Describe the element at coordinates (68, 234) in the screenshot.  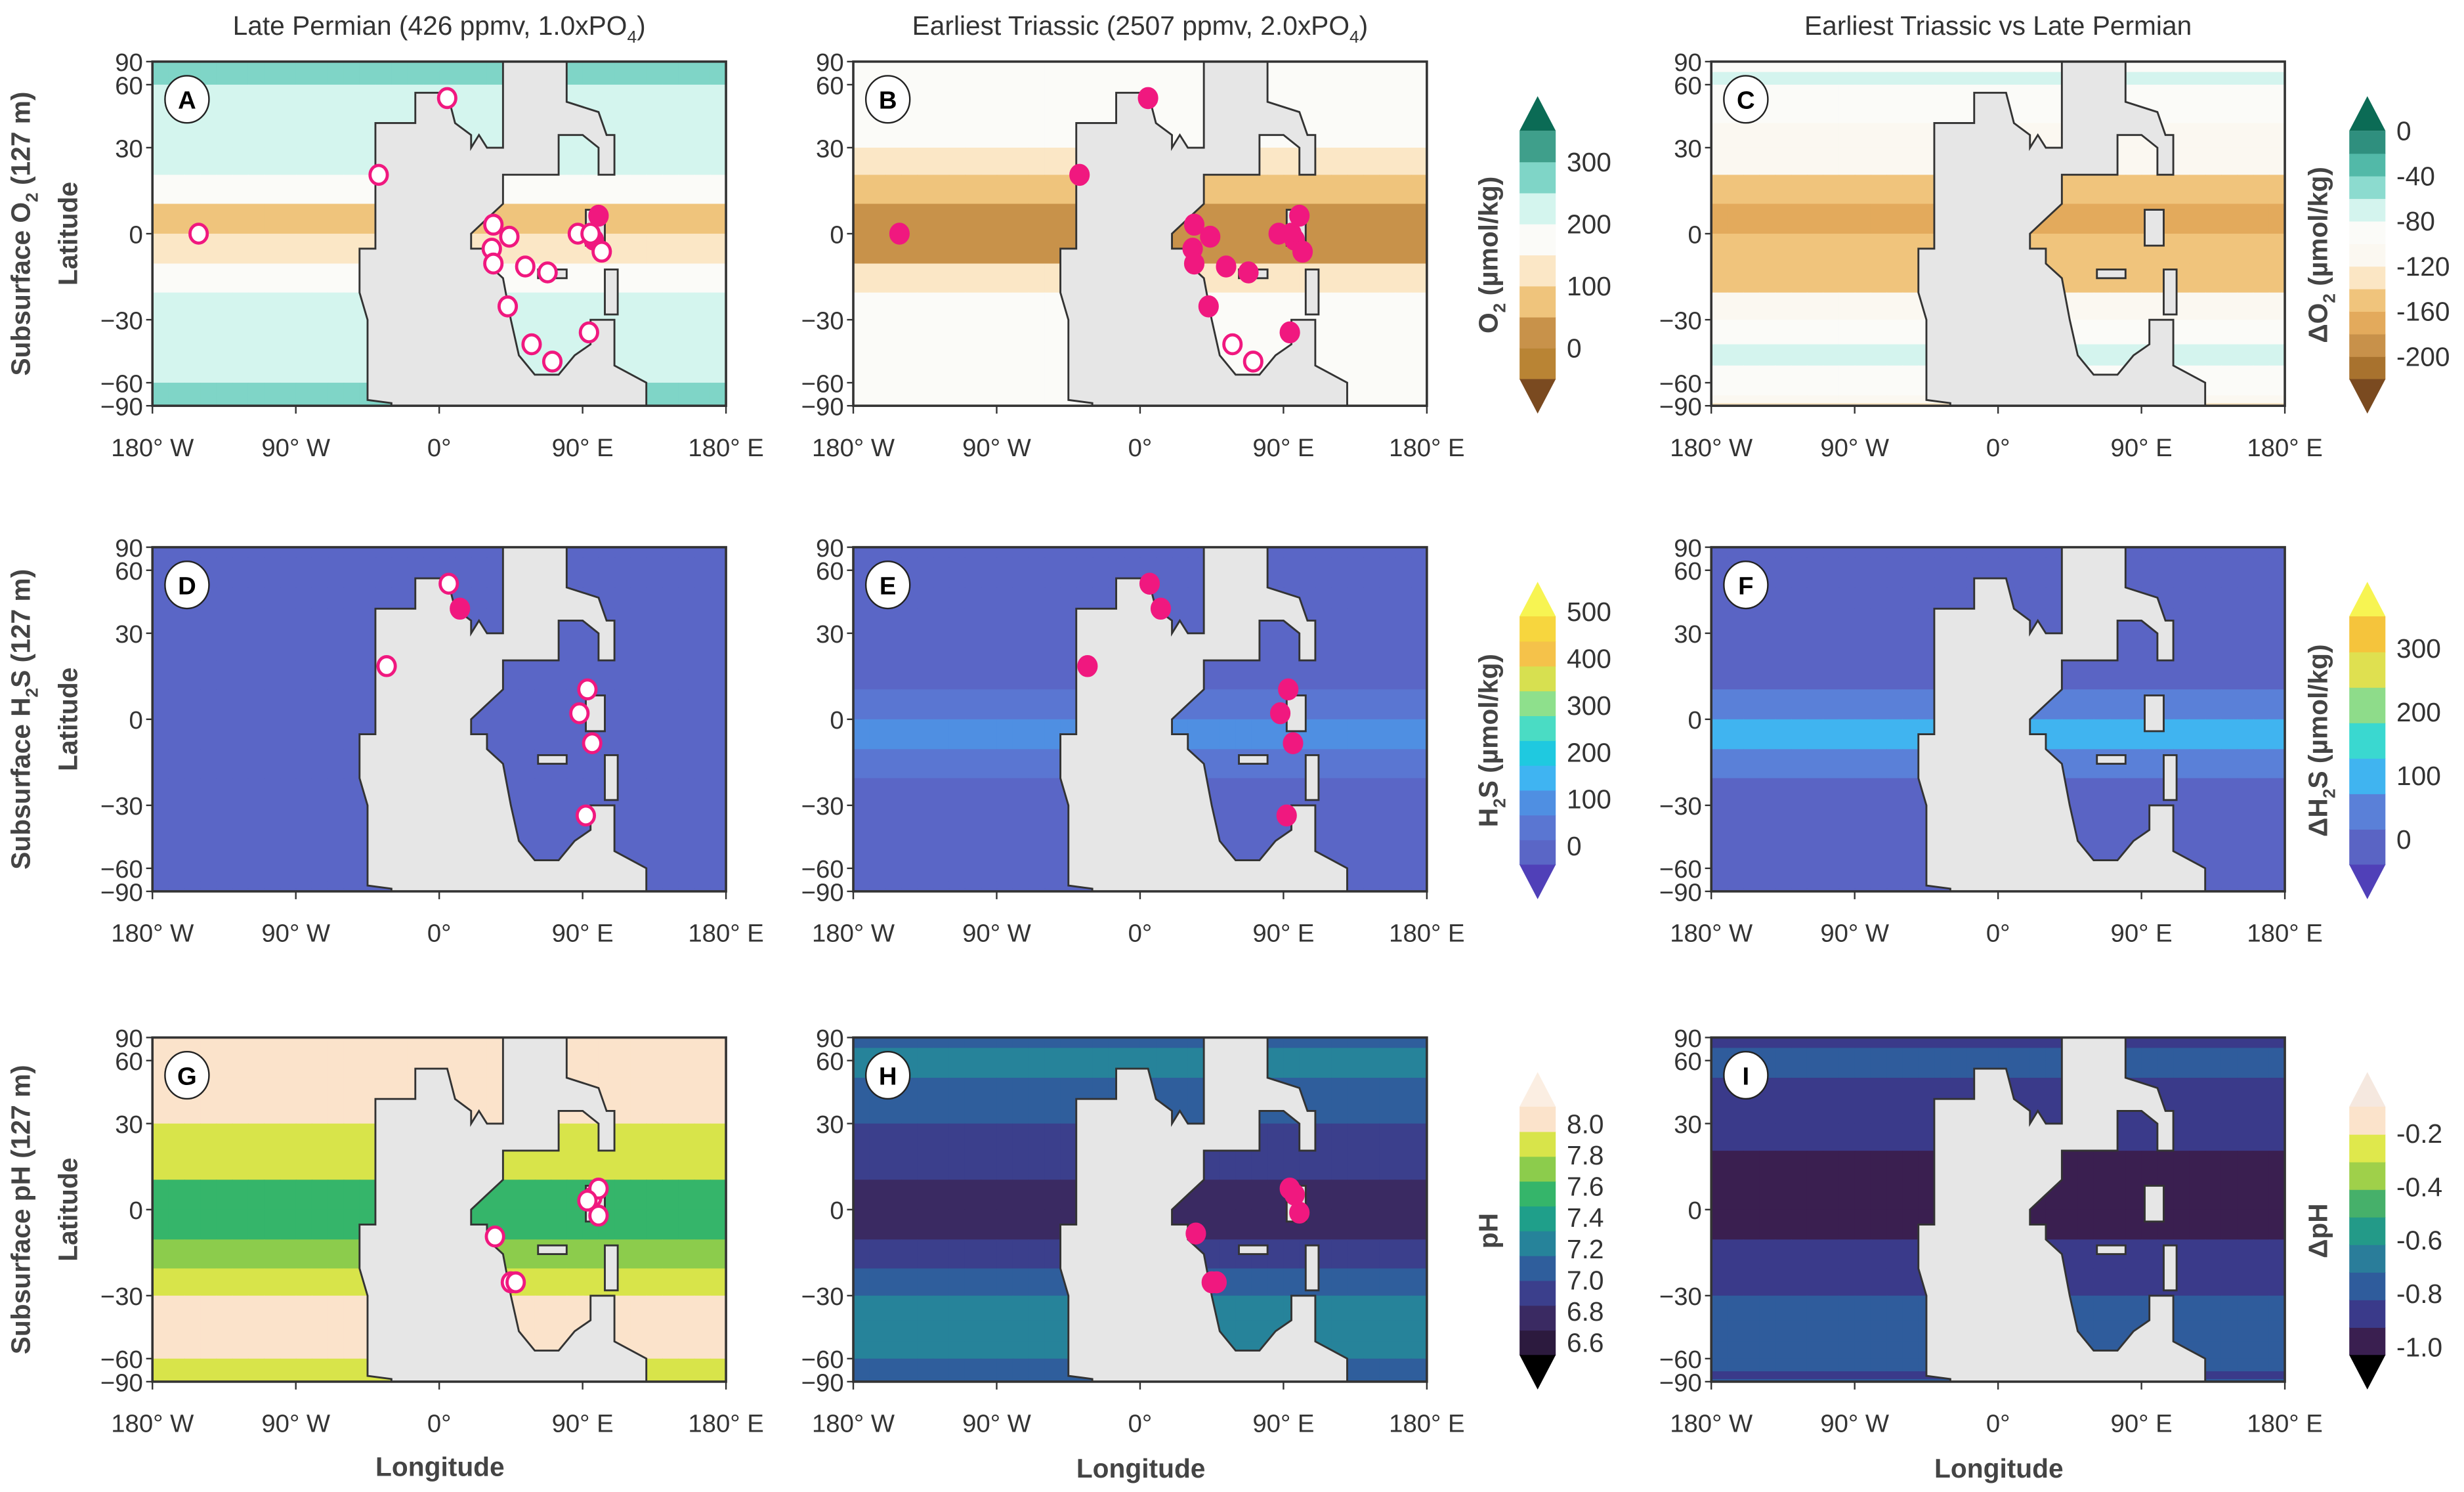
I see `y-axis-label: Latitude` at that location.